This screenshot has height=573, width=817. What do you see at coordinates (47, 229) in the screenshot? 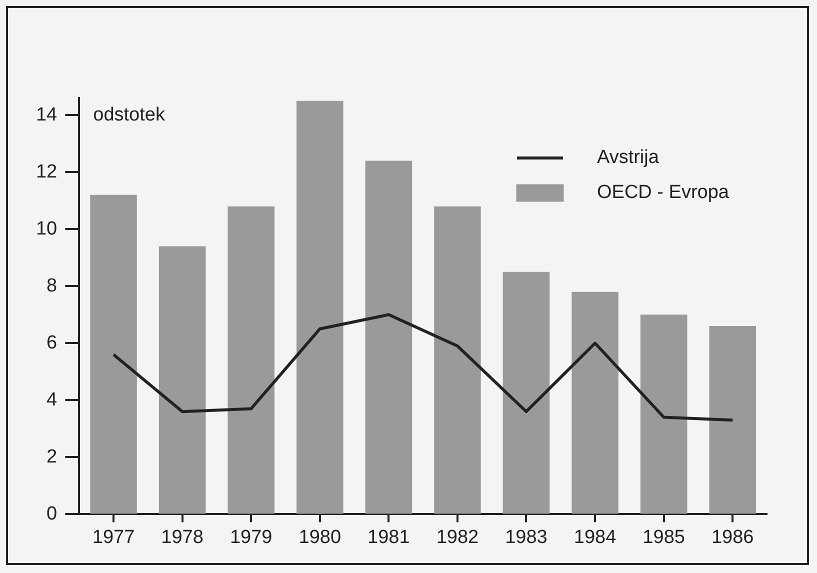
I see `y-tick-label: 10` at bounding box center [47, 229].